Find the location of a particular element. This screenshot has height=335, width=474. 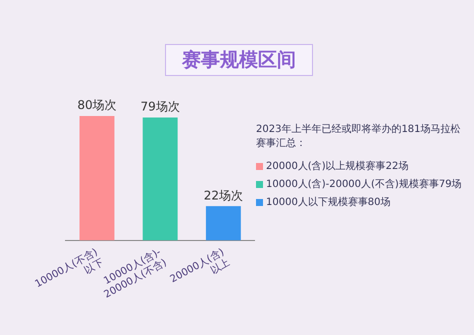

data-label: 79场次 is located at coordinates (160, 107).